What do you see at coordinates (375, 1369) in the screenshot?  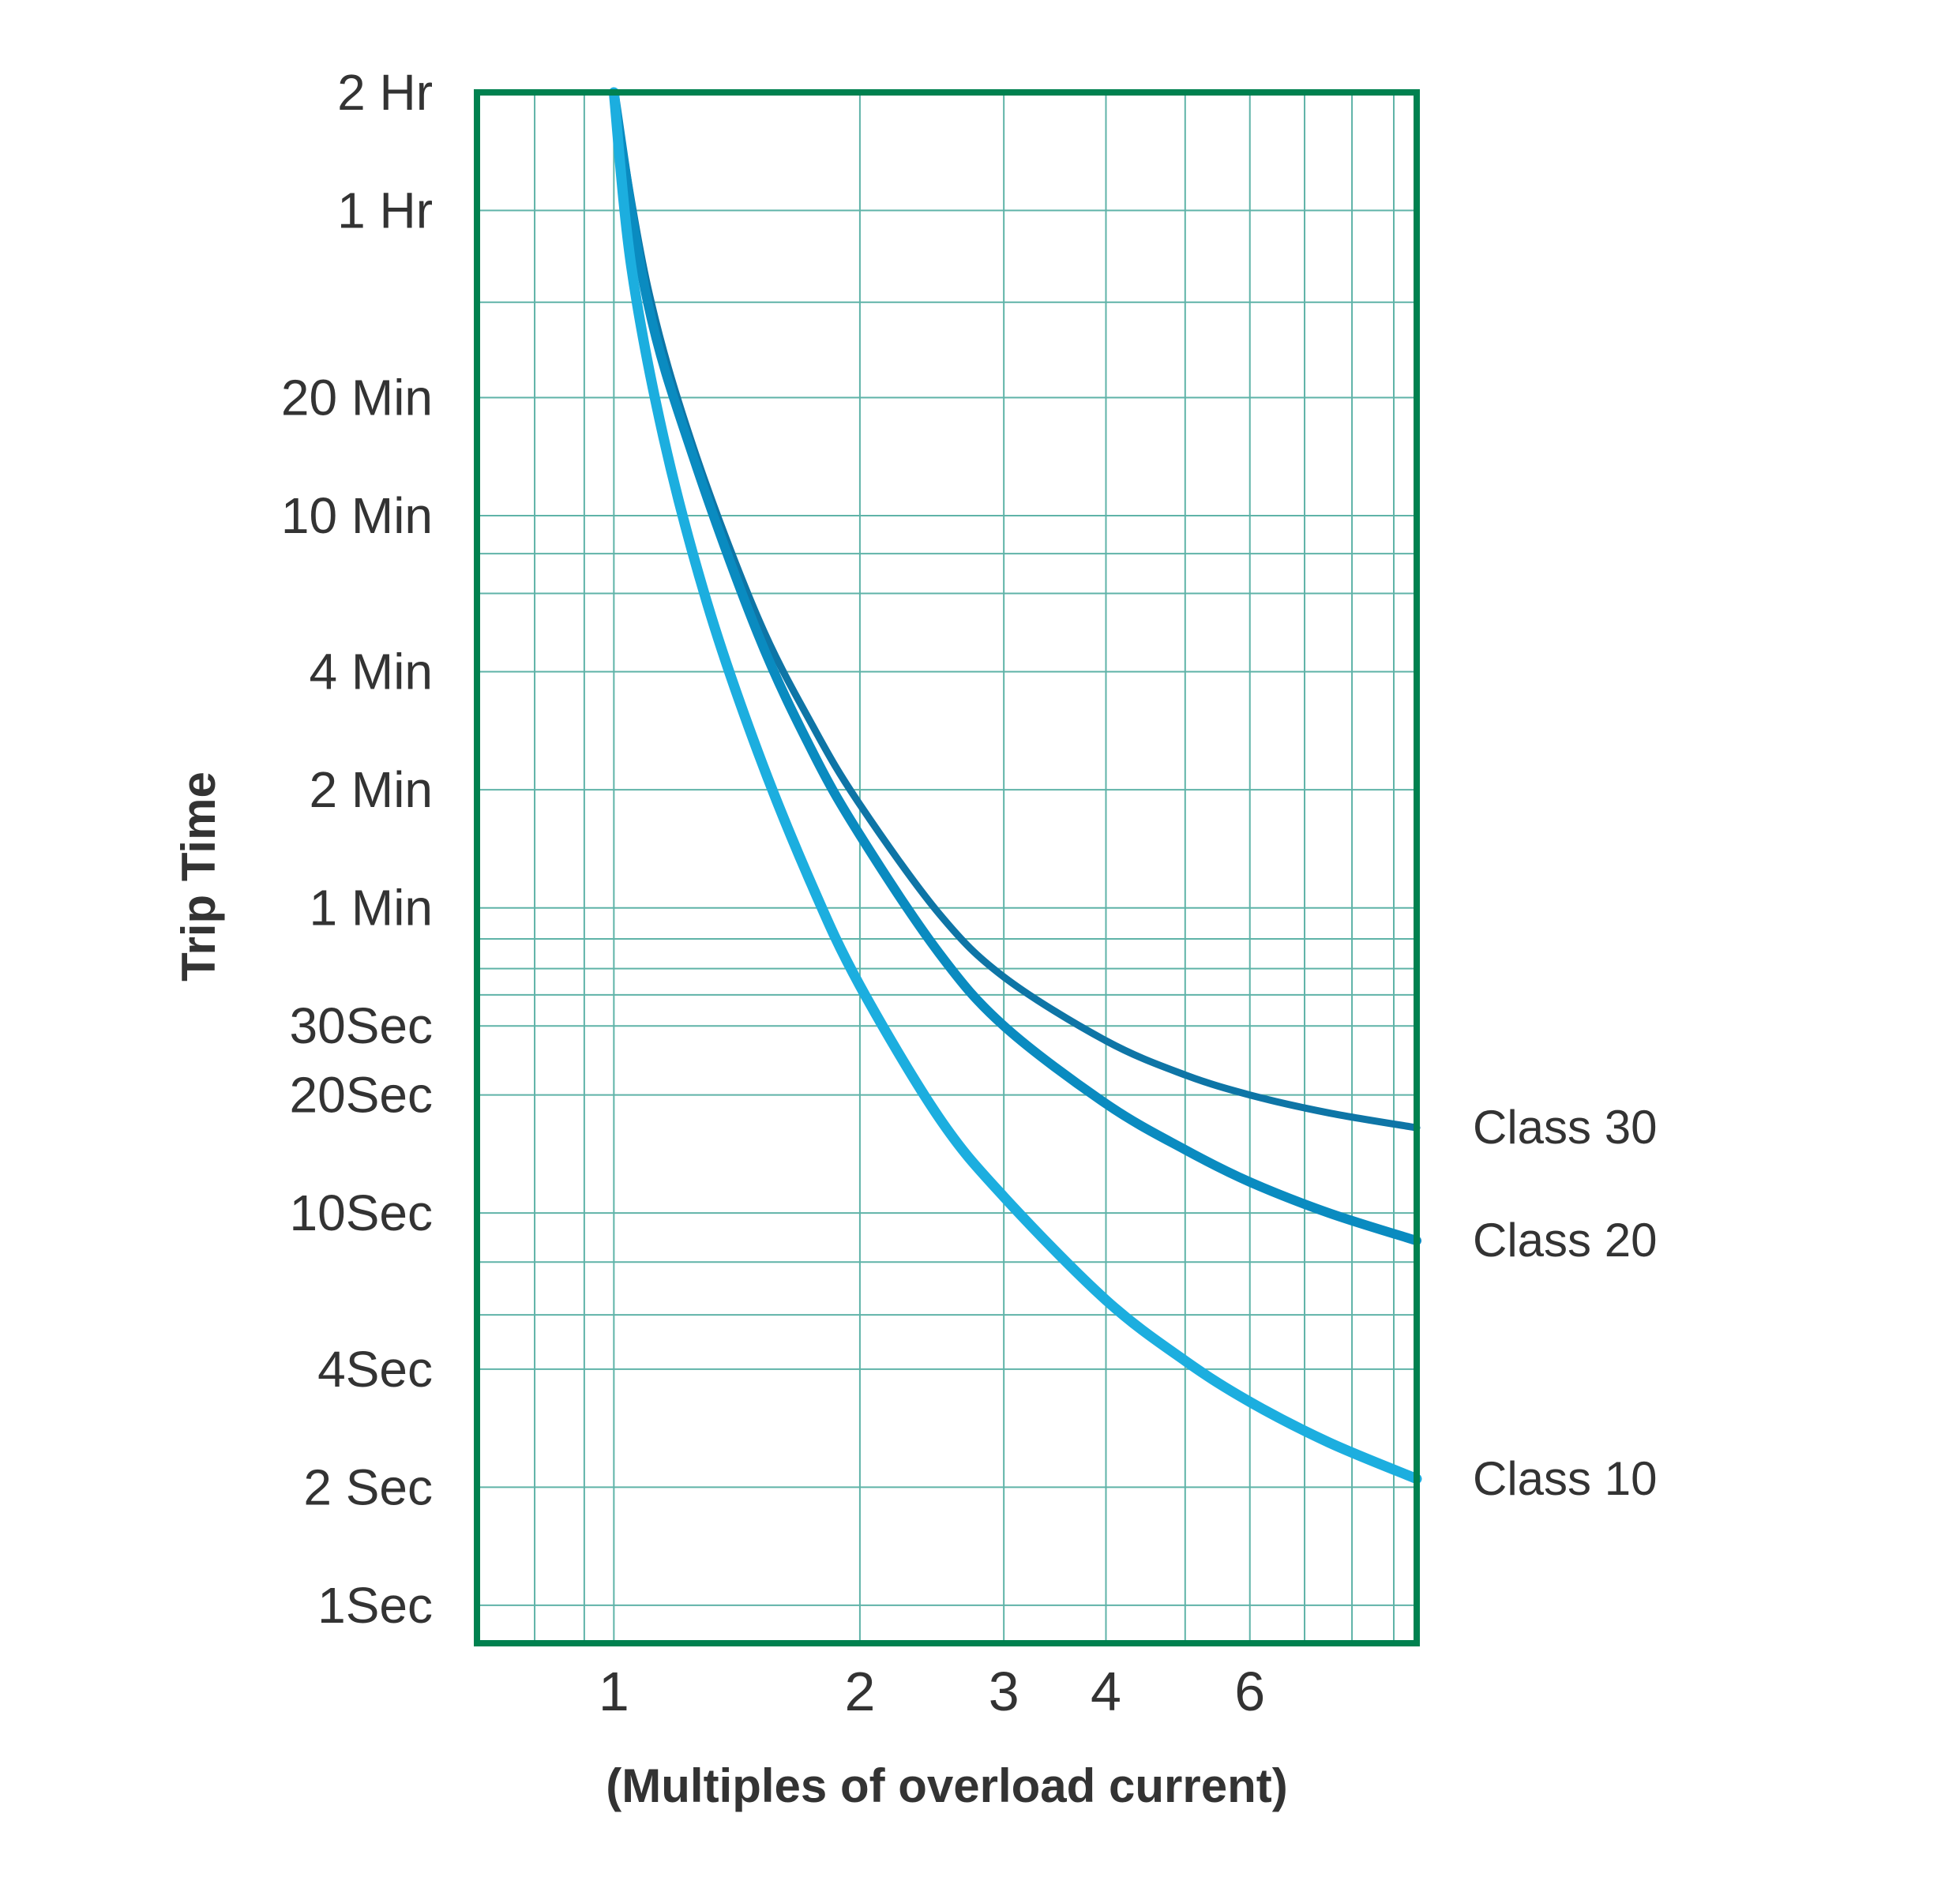 I see `y-tick-label: 4Sec` at bounding box center [375, 1369].